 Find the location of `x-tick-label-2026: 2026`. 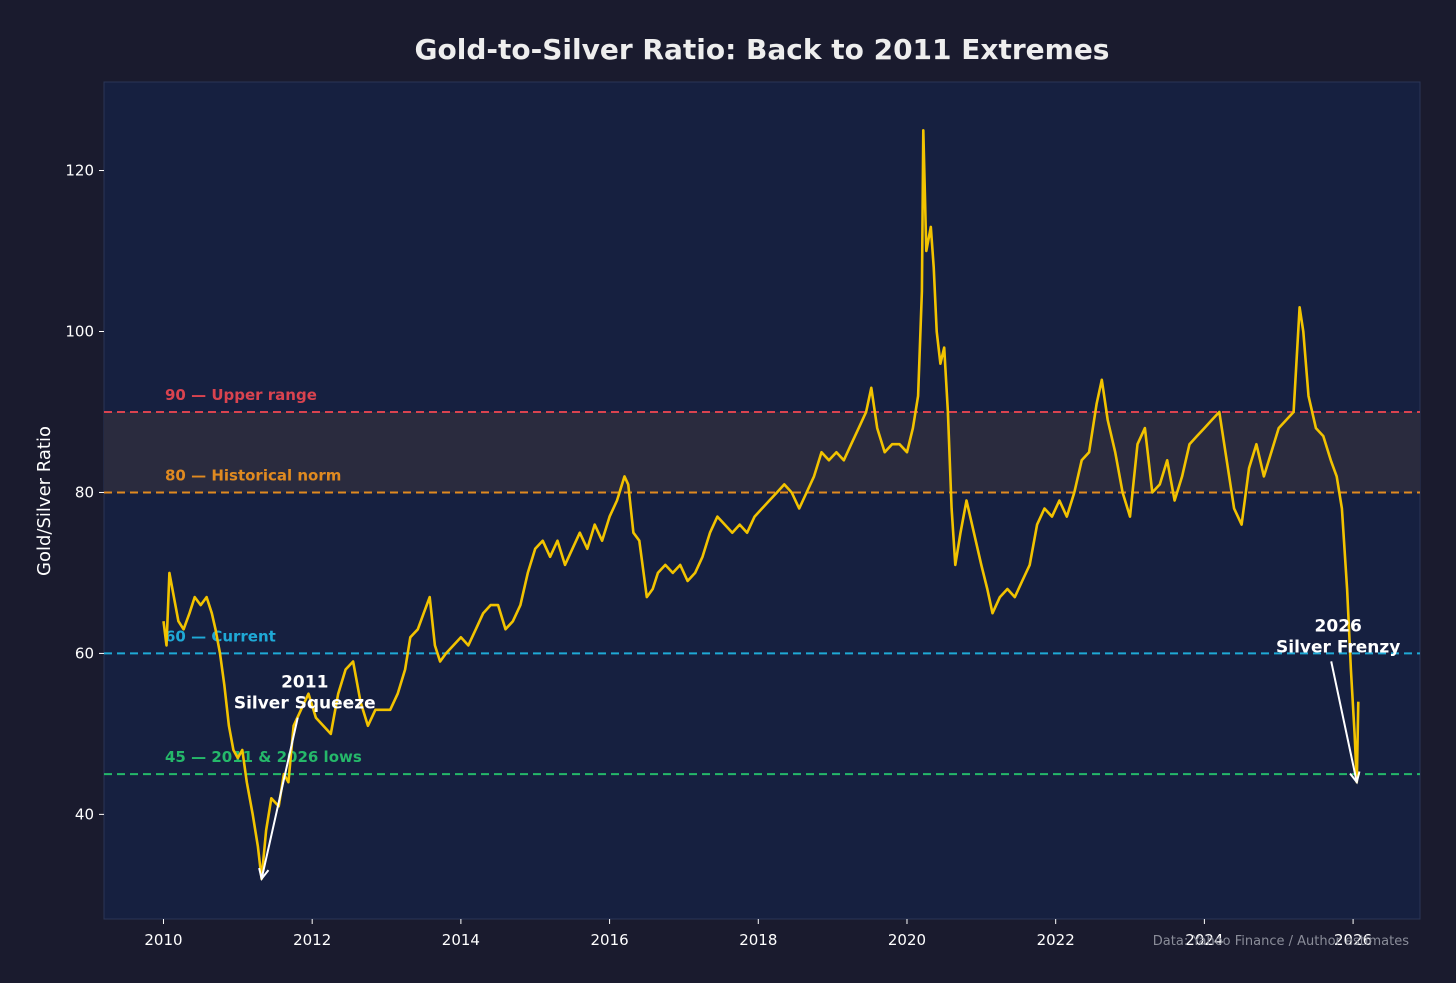

x-tick-label-2026: 2026 is located at coordinates (1353, 940).